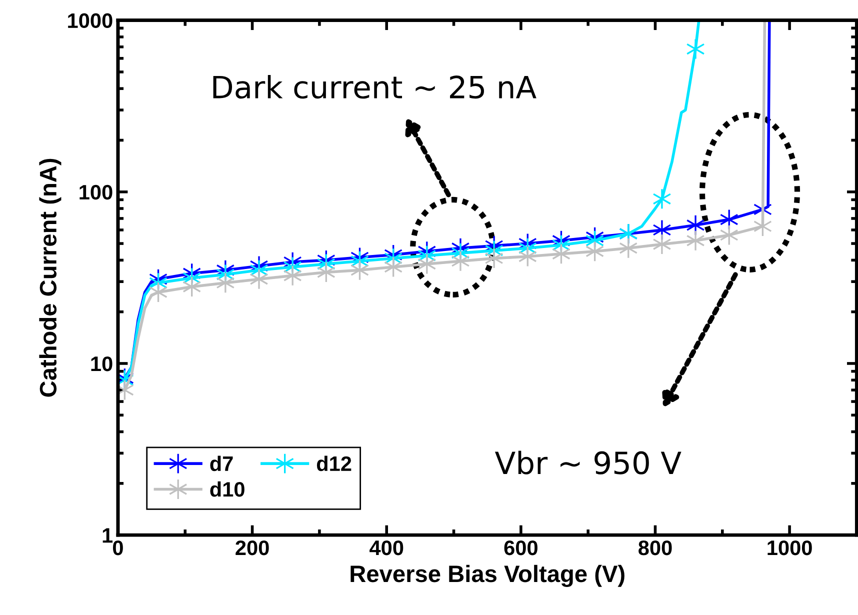 This screenshot has height=615, width=858. What do you see at coordinates (374, 87) in the screenshot?
I see `annotation: Dark current ~ 25 nA` at bounding box center [374, 87].